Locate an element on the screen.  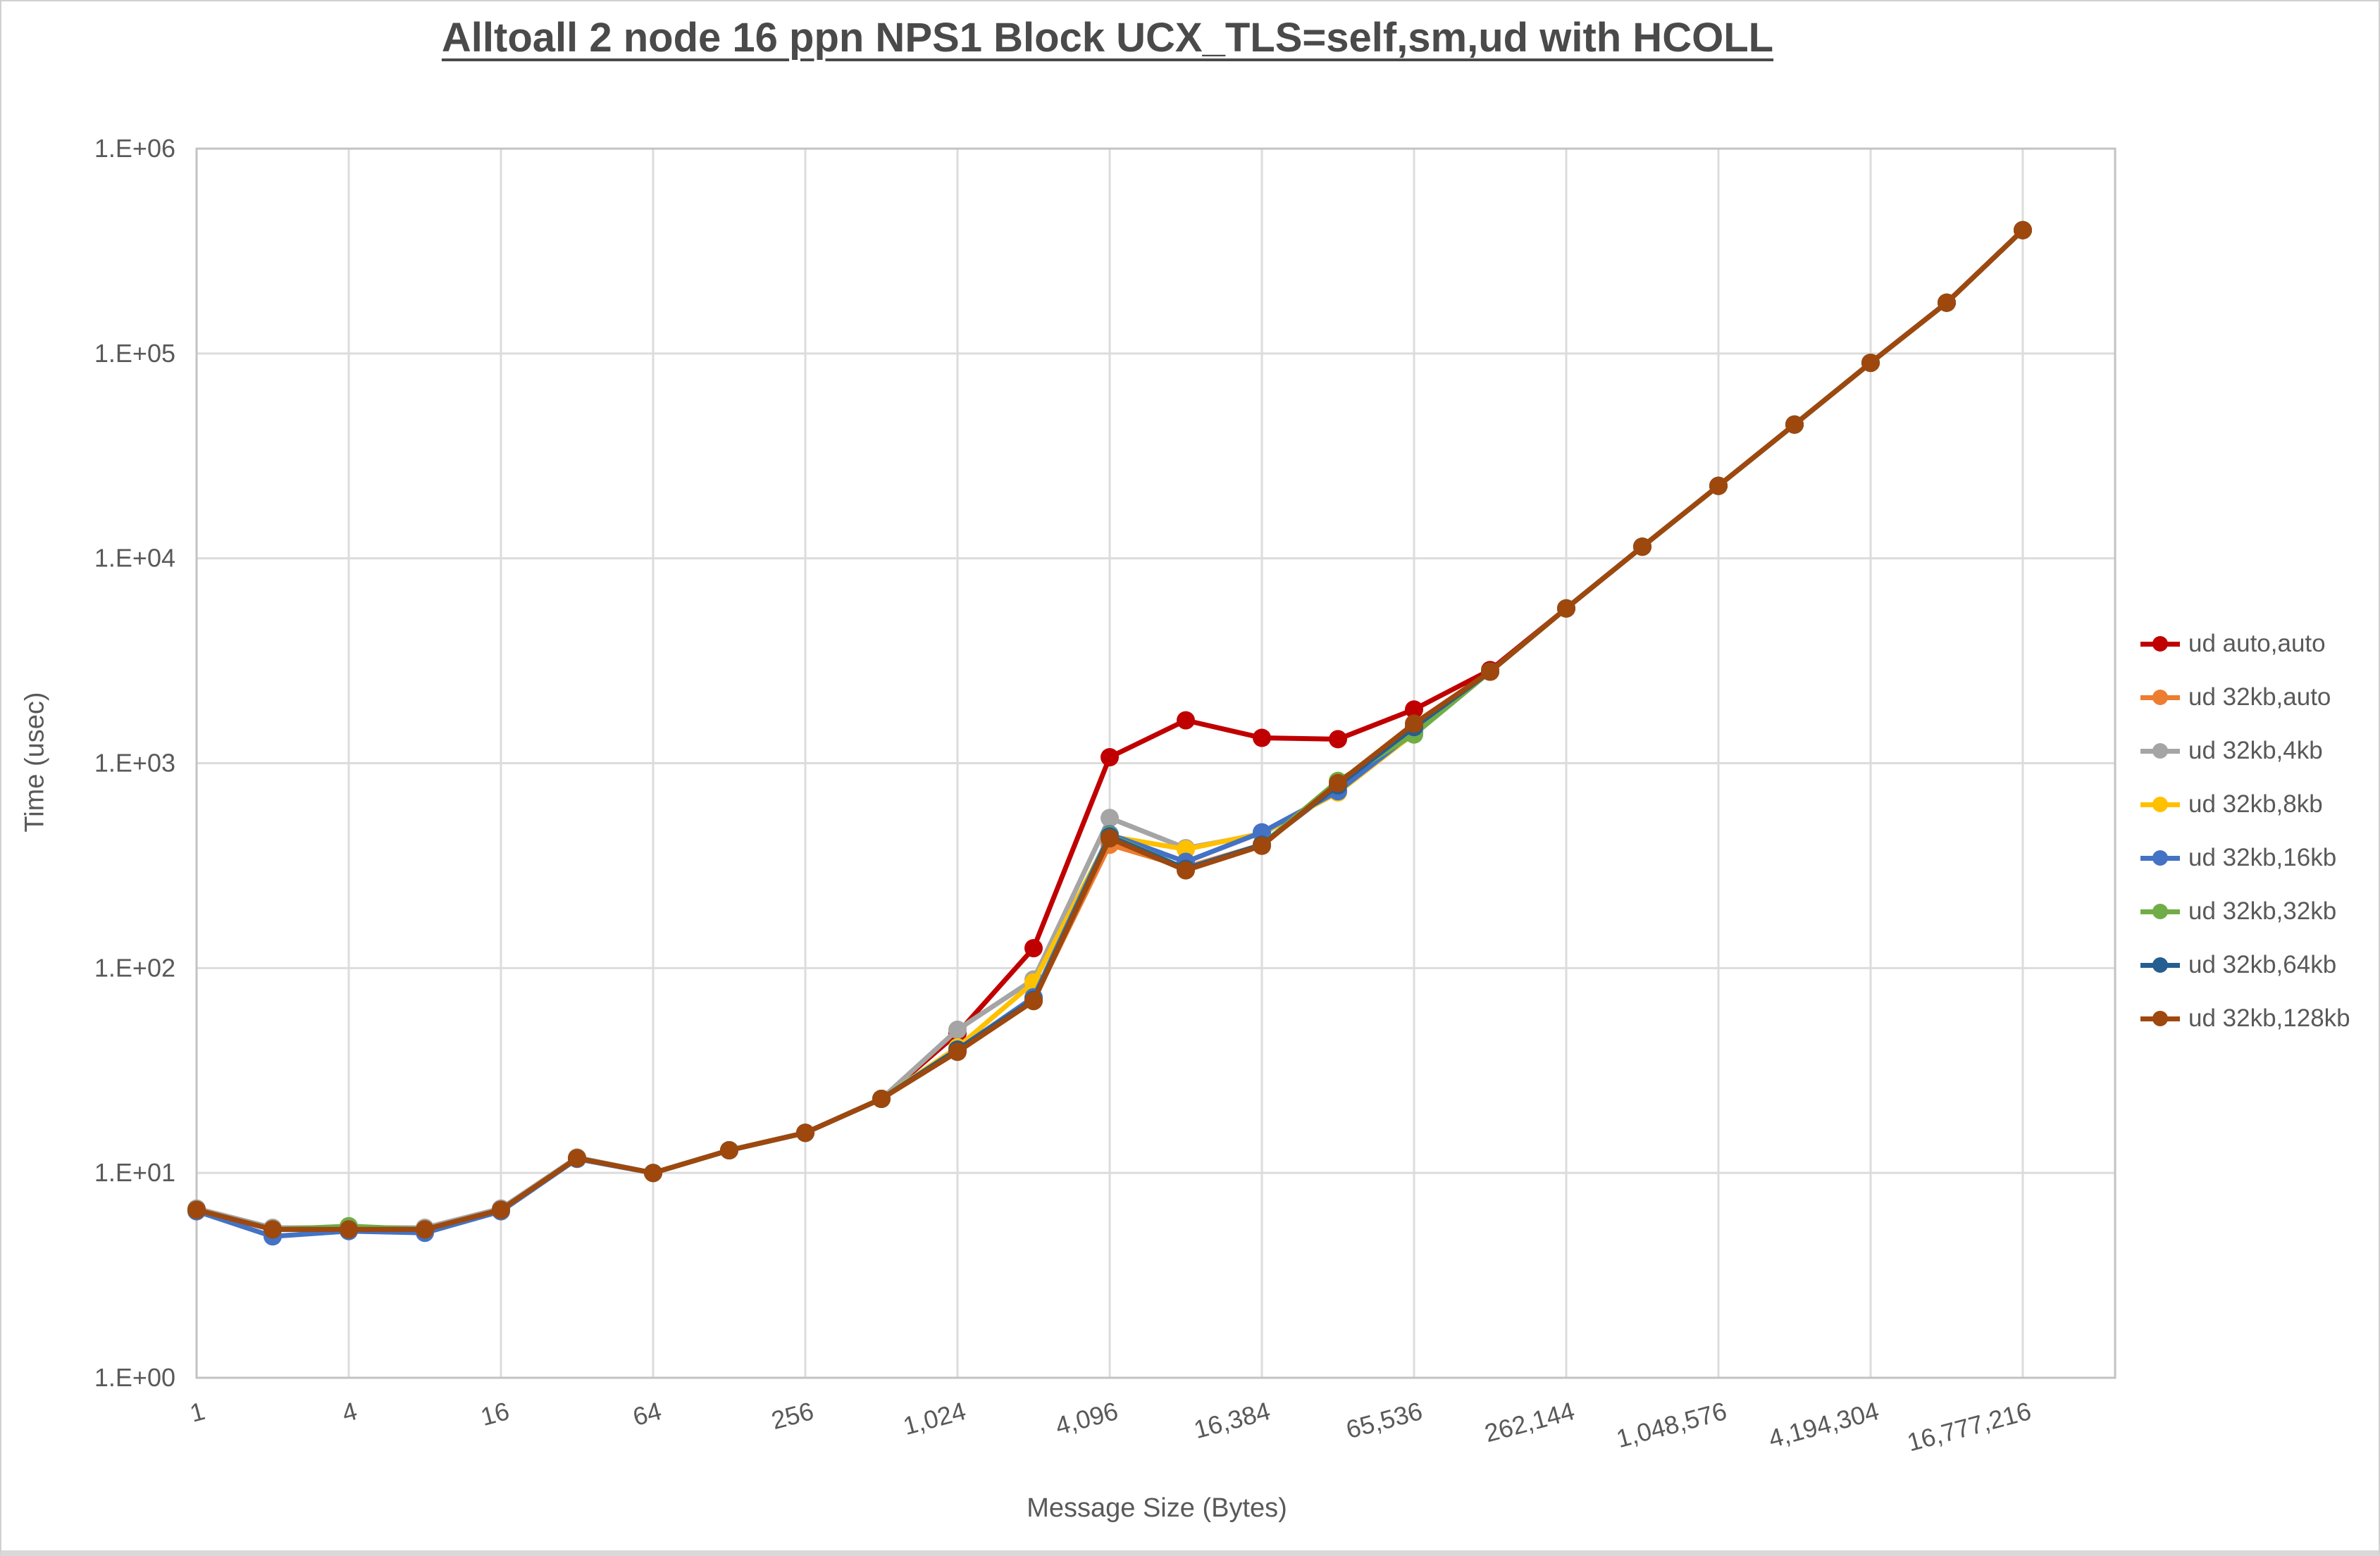
y-tick-label: 1.E+03 is located at coordinates (134, 763).